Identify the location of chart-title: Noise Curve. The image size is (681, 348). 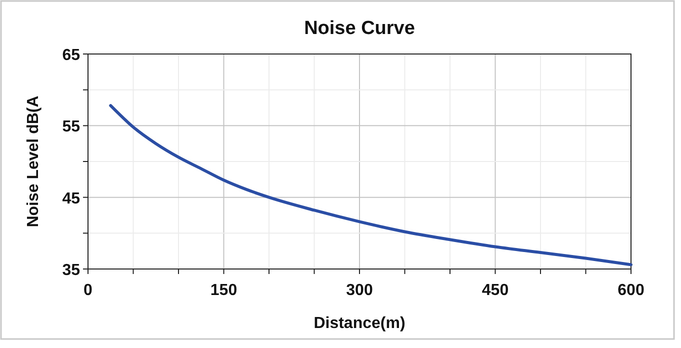
(359, 28).